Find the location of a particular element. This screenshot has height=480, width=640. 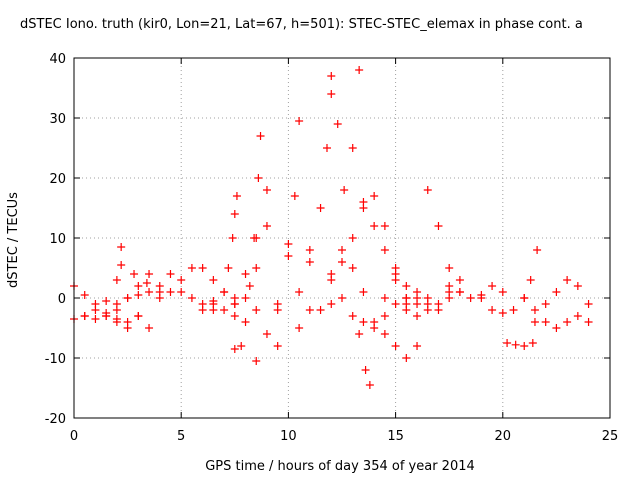

y-tick-label: -10 is located at coordinates (55, 359).